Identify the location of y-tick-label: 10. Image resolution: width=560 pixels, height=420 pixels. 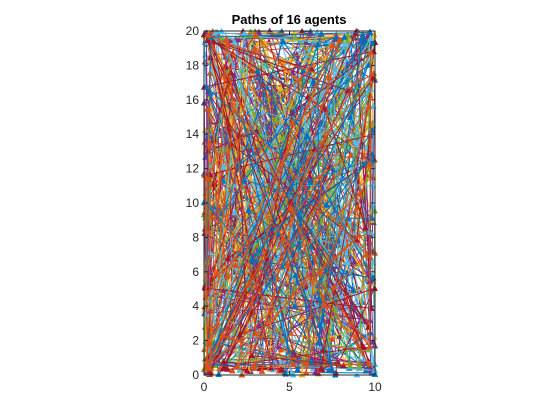
(193, 203).